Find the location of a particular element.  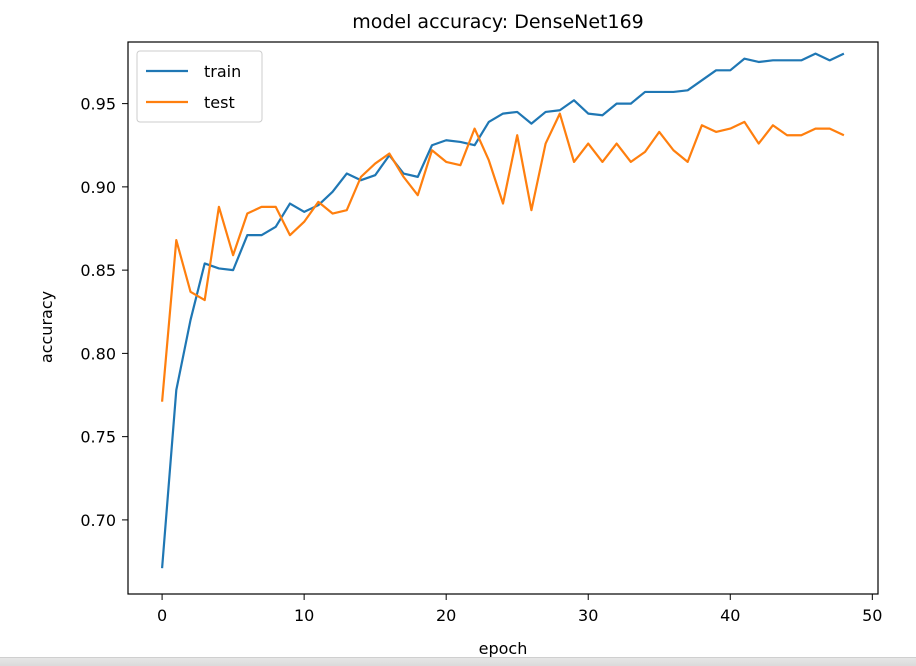

x-tick-label: 20 is located at coordinates (446, 615).